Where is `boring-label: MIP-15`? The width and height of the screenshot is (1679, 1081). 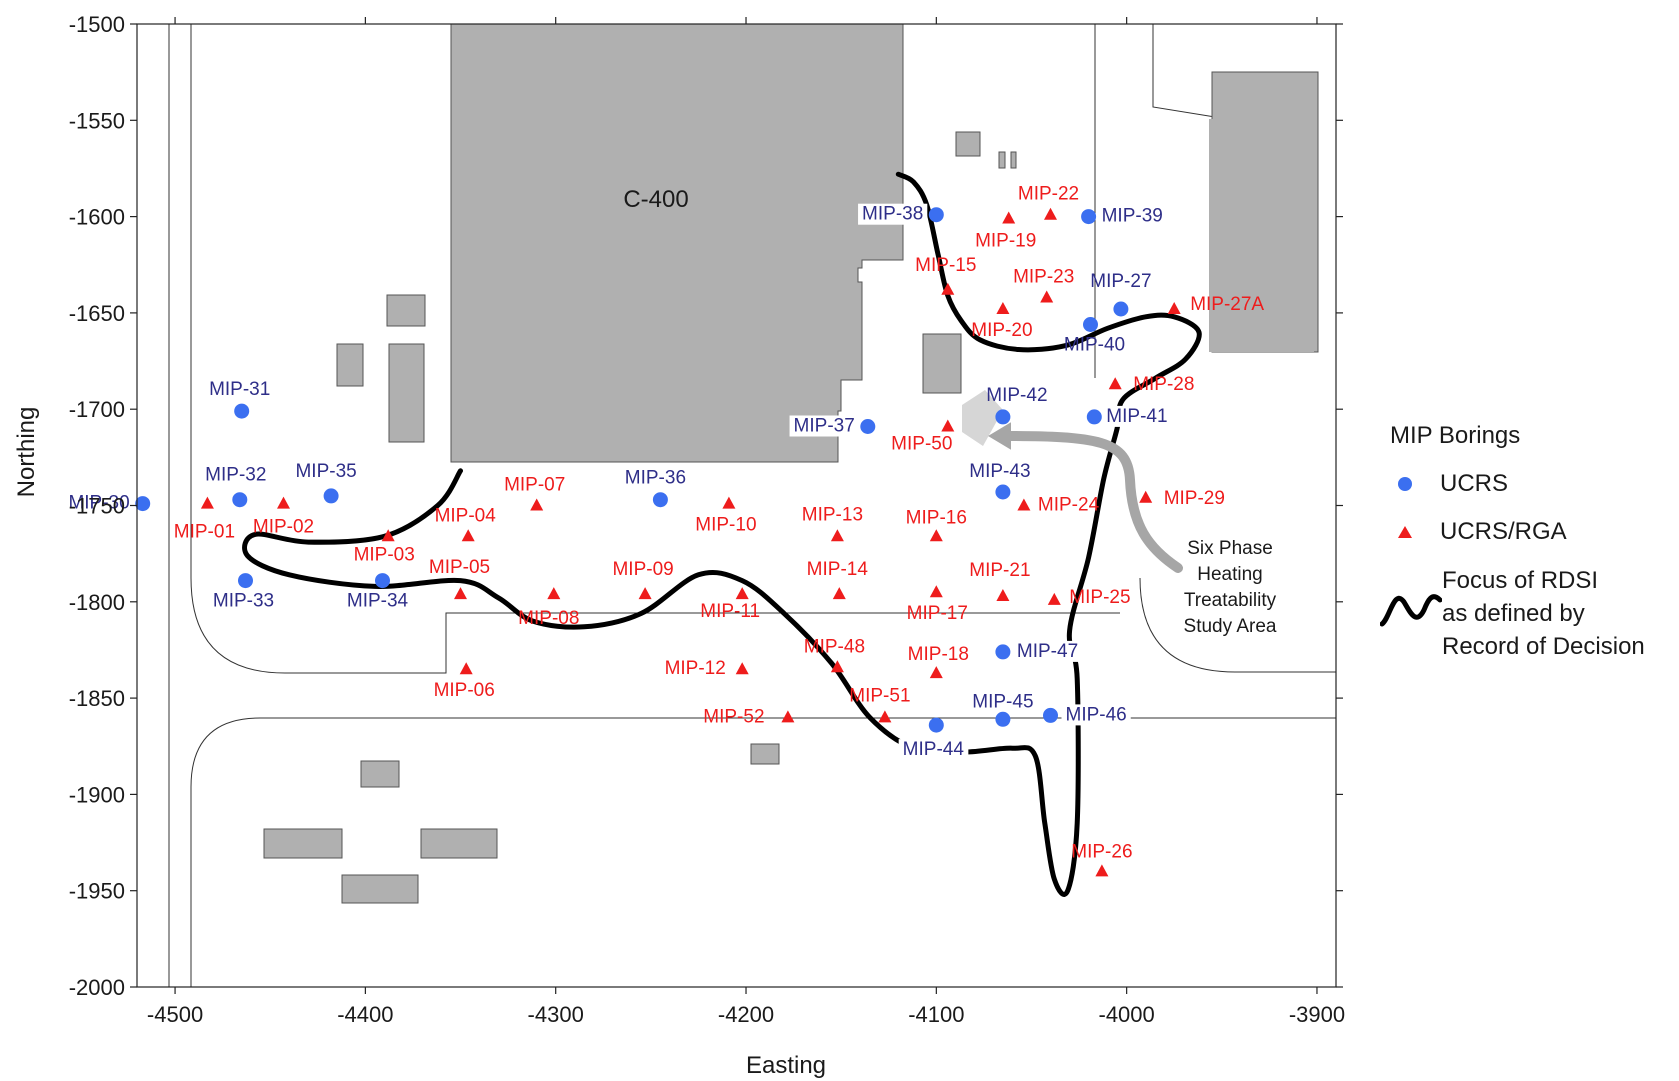
boring-label: MIP-15 is located at coordinates (945, 265).